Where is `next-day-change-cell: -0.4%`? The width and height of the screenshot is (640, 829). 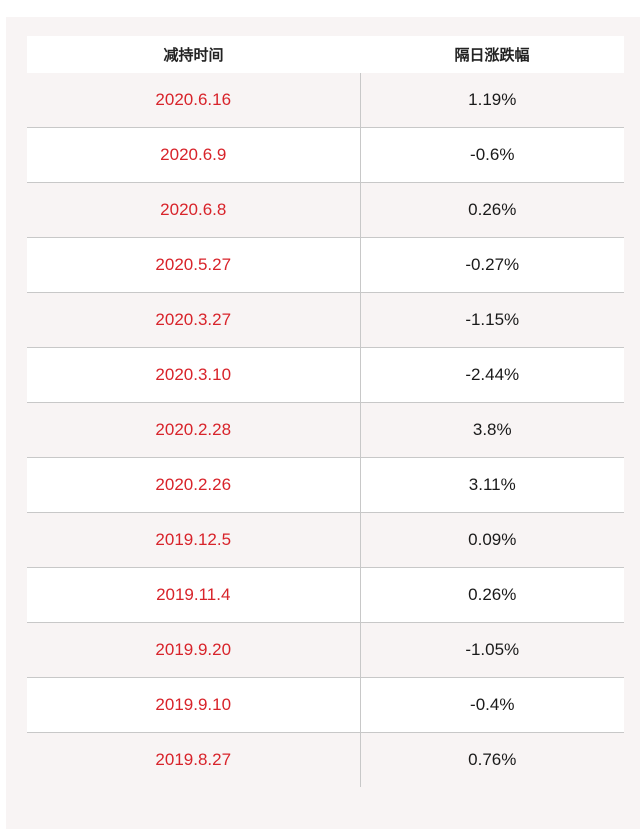
next-day-change-cell: -0.4% is located at coordinates (492, 705).